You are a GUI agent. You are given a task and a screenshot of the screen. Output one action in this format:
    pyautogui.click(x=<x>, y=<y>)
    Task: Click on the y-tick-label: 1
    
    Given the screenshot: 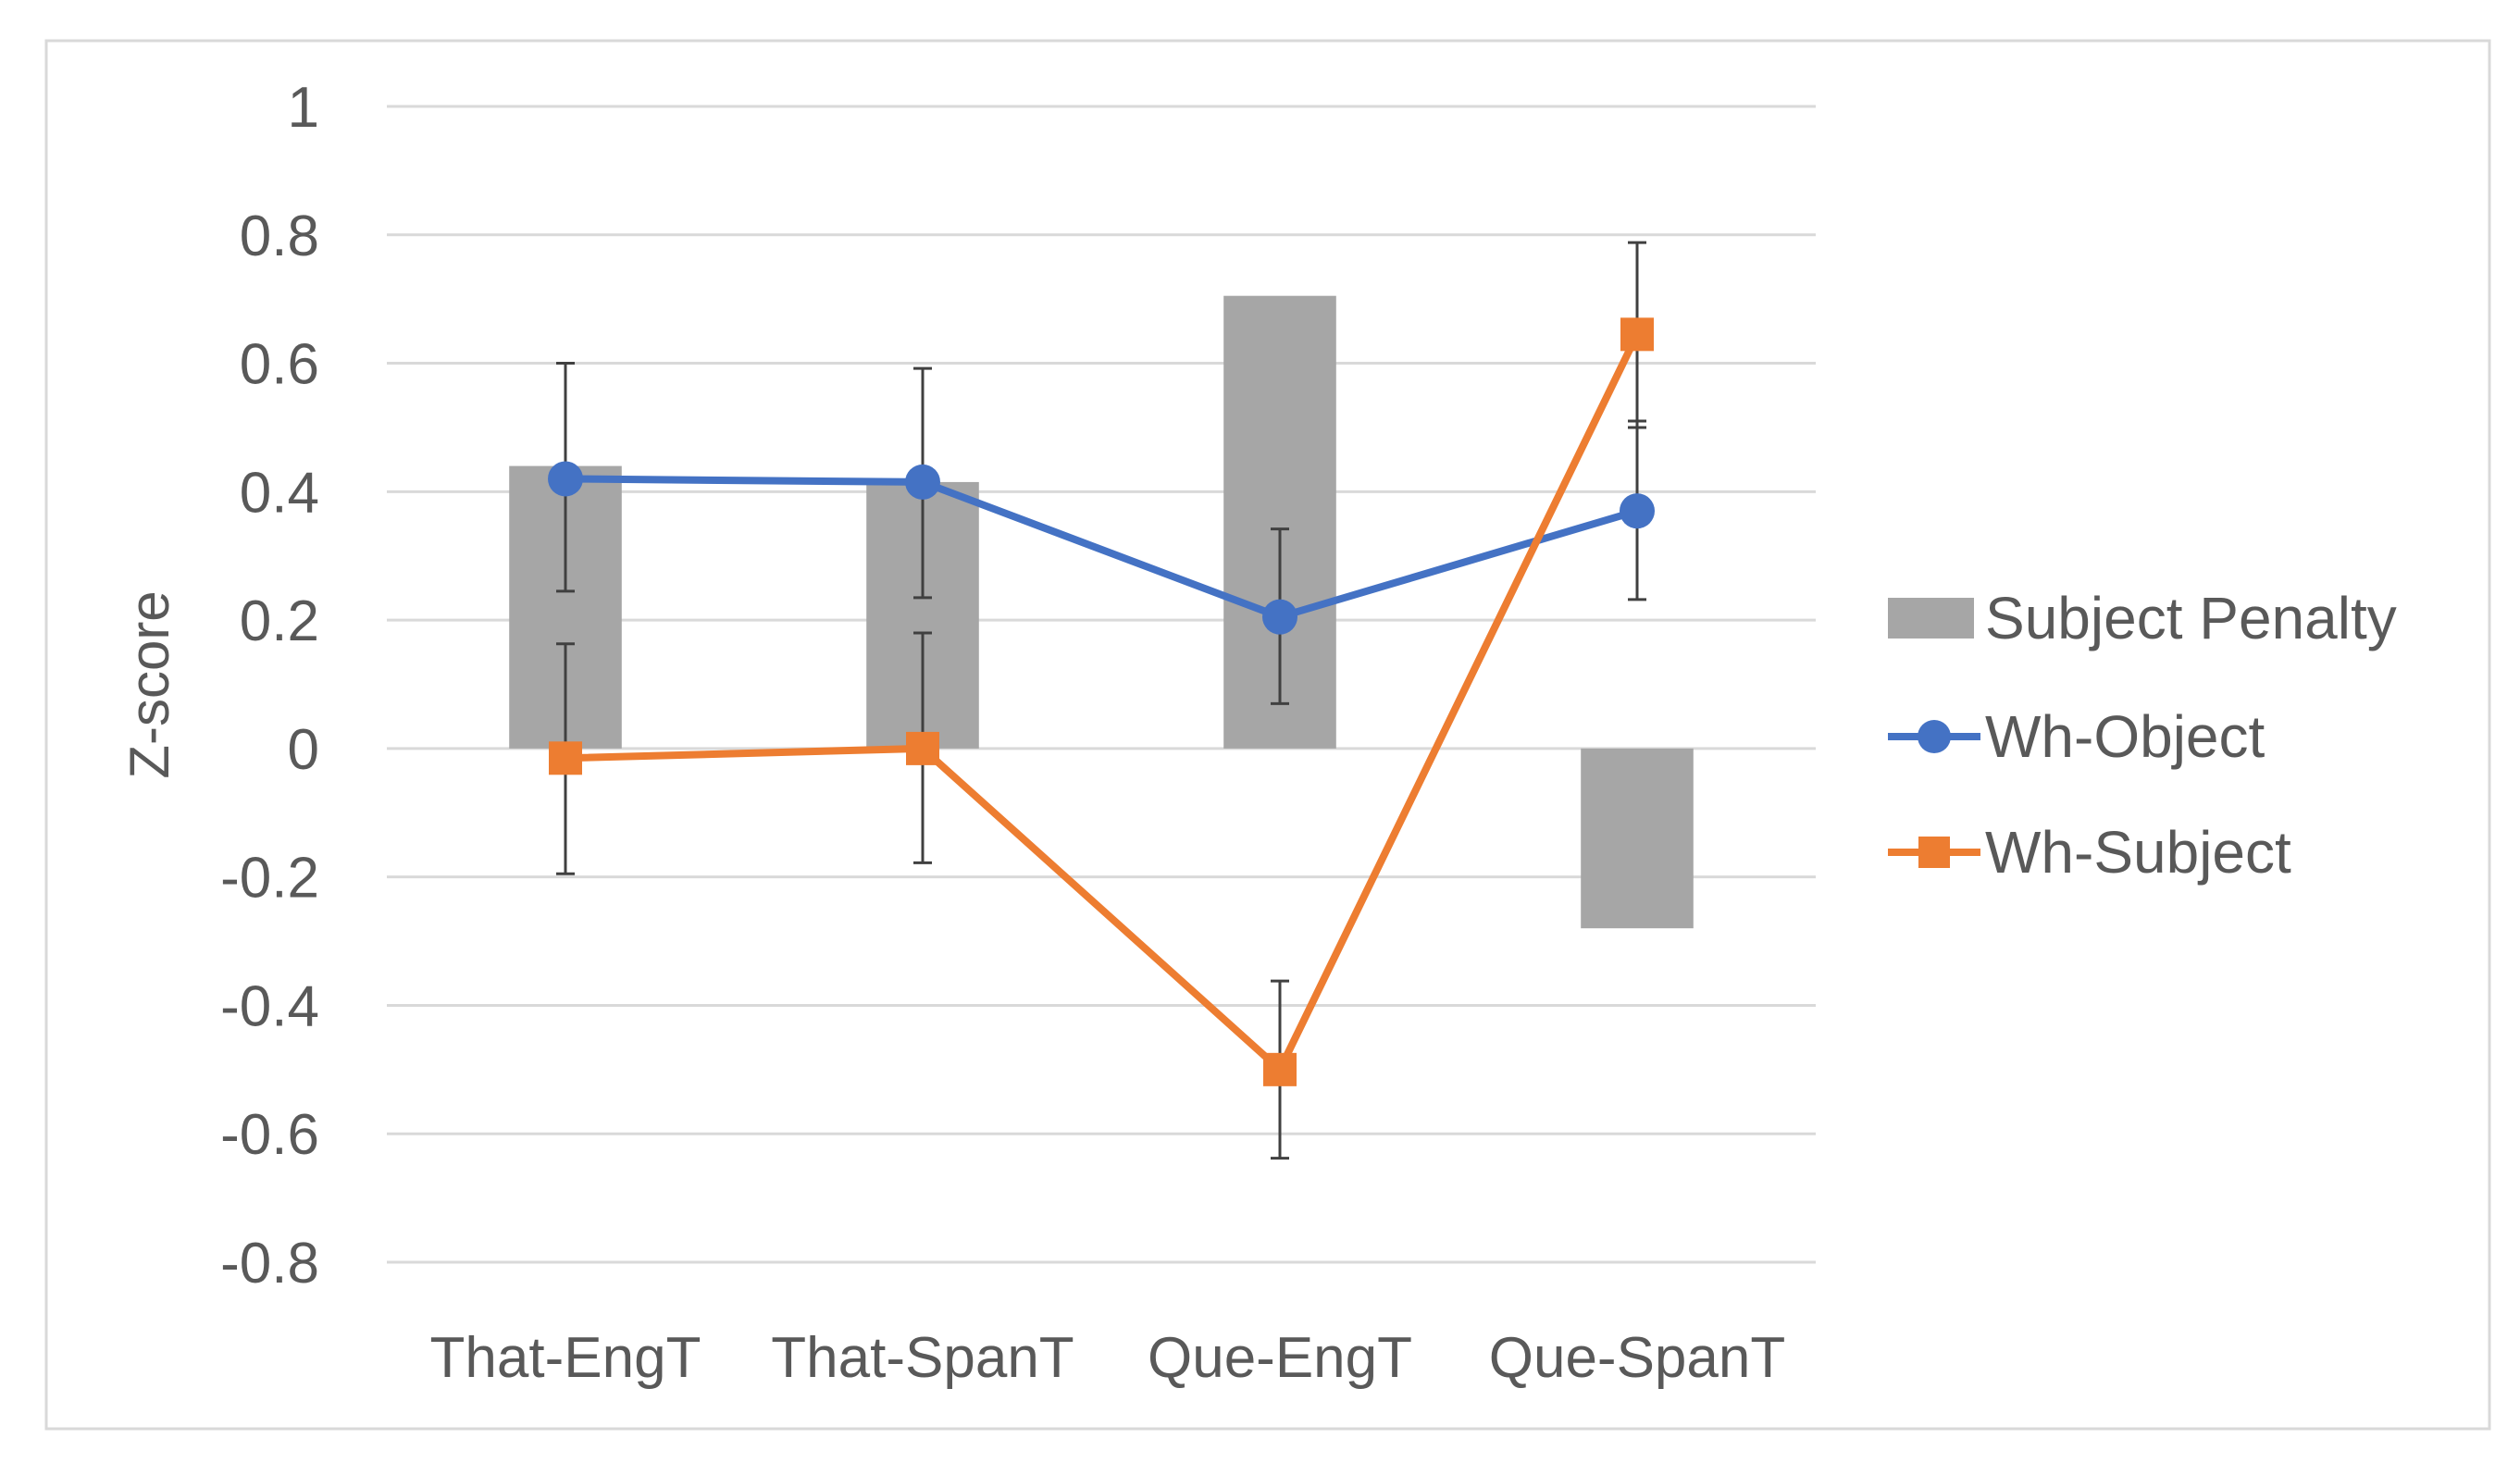 What is the action you would take?
    pyautogui.click(x=303, y=108)
    